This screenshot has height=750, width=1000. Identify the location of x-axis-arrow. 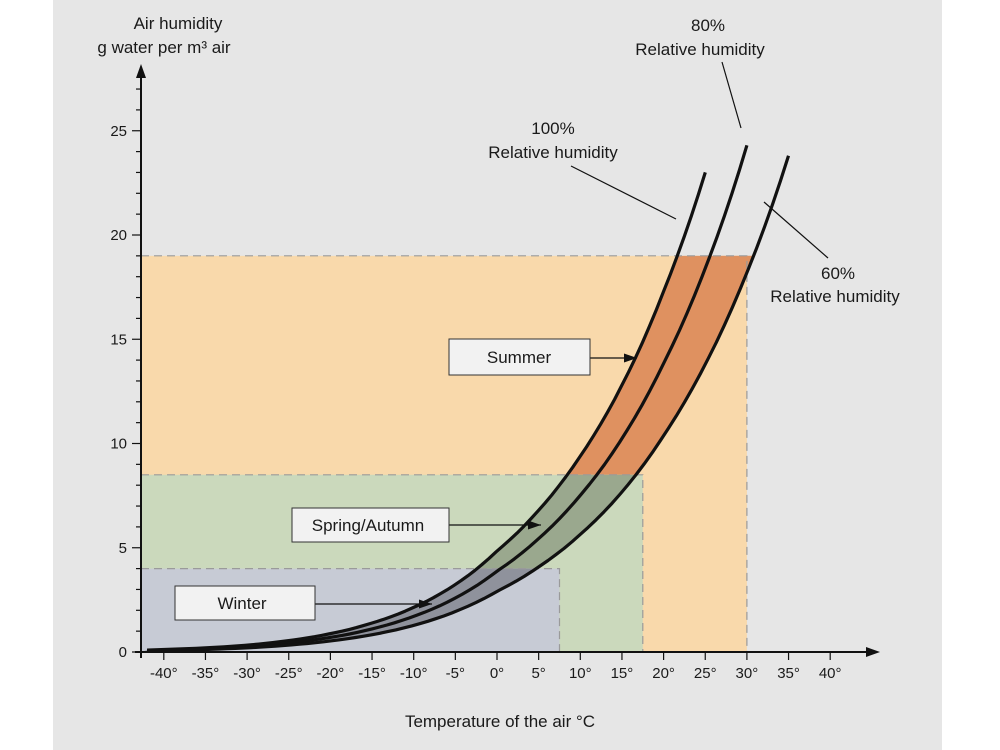
(873, 652).